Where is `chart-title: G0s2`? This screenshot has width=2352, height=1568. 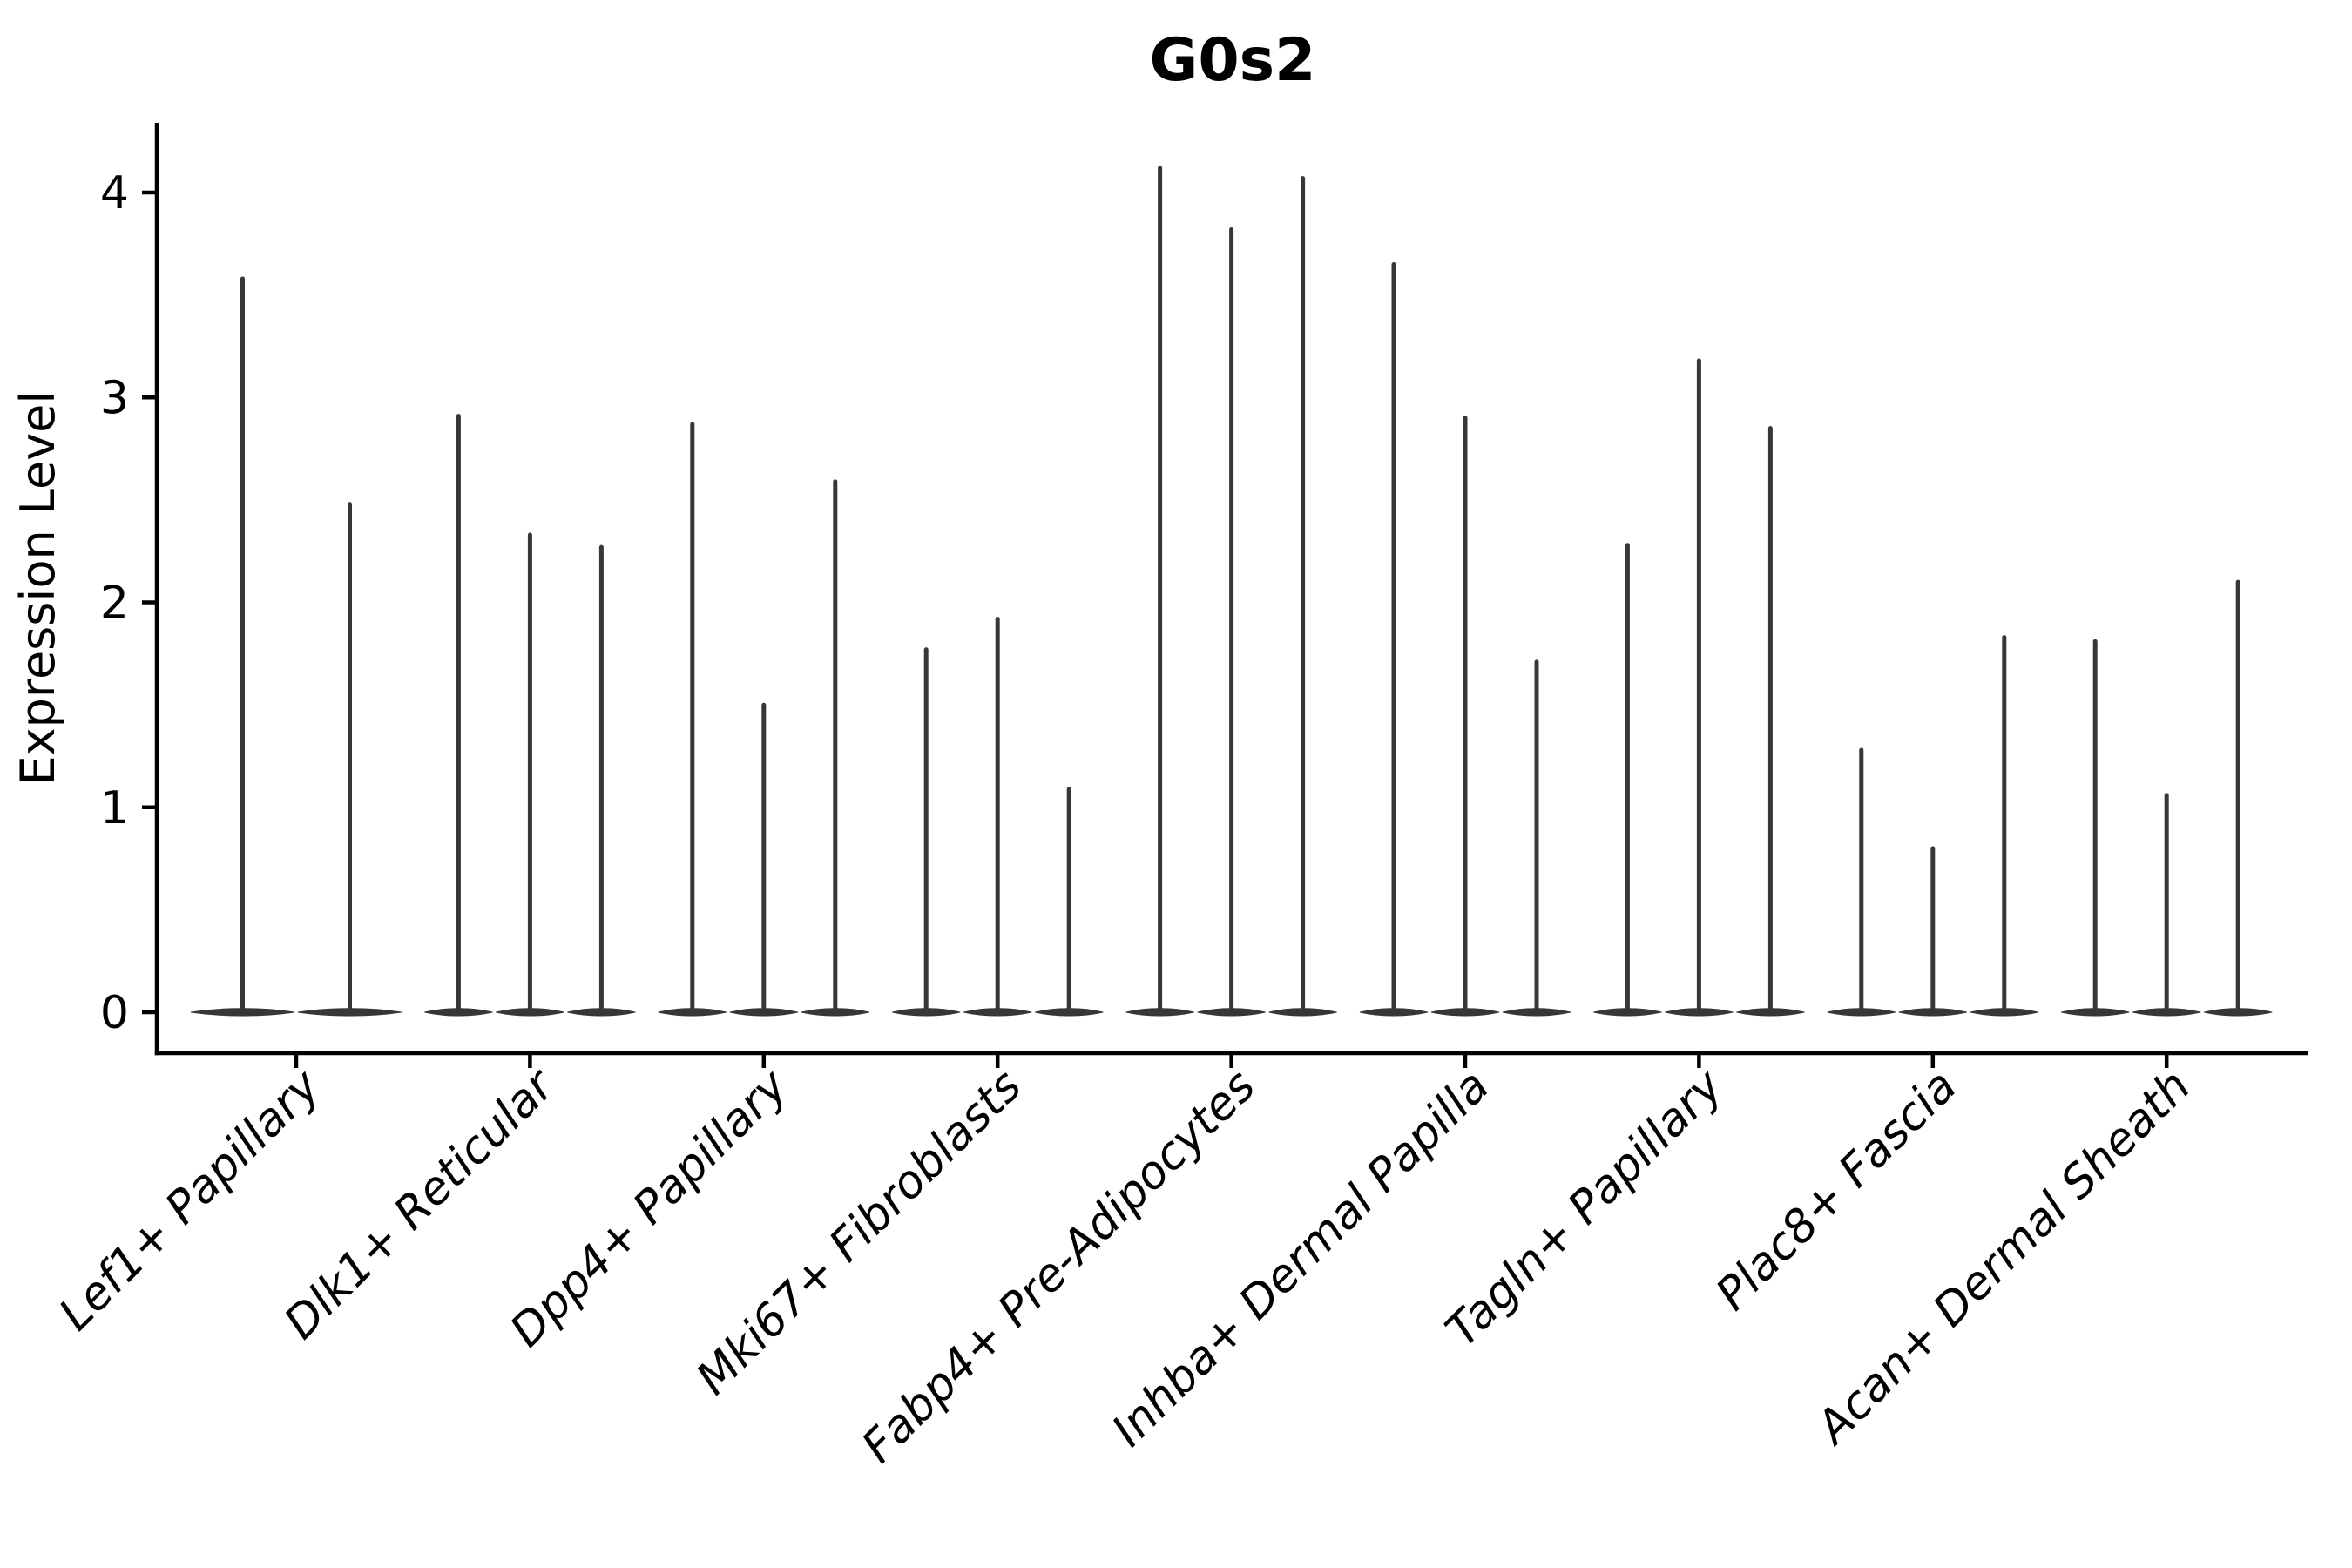
chart-title: G0s2 is located at coordinates (1233, 61).